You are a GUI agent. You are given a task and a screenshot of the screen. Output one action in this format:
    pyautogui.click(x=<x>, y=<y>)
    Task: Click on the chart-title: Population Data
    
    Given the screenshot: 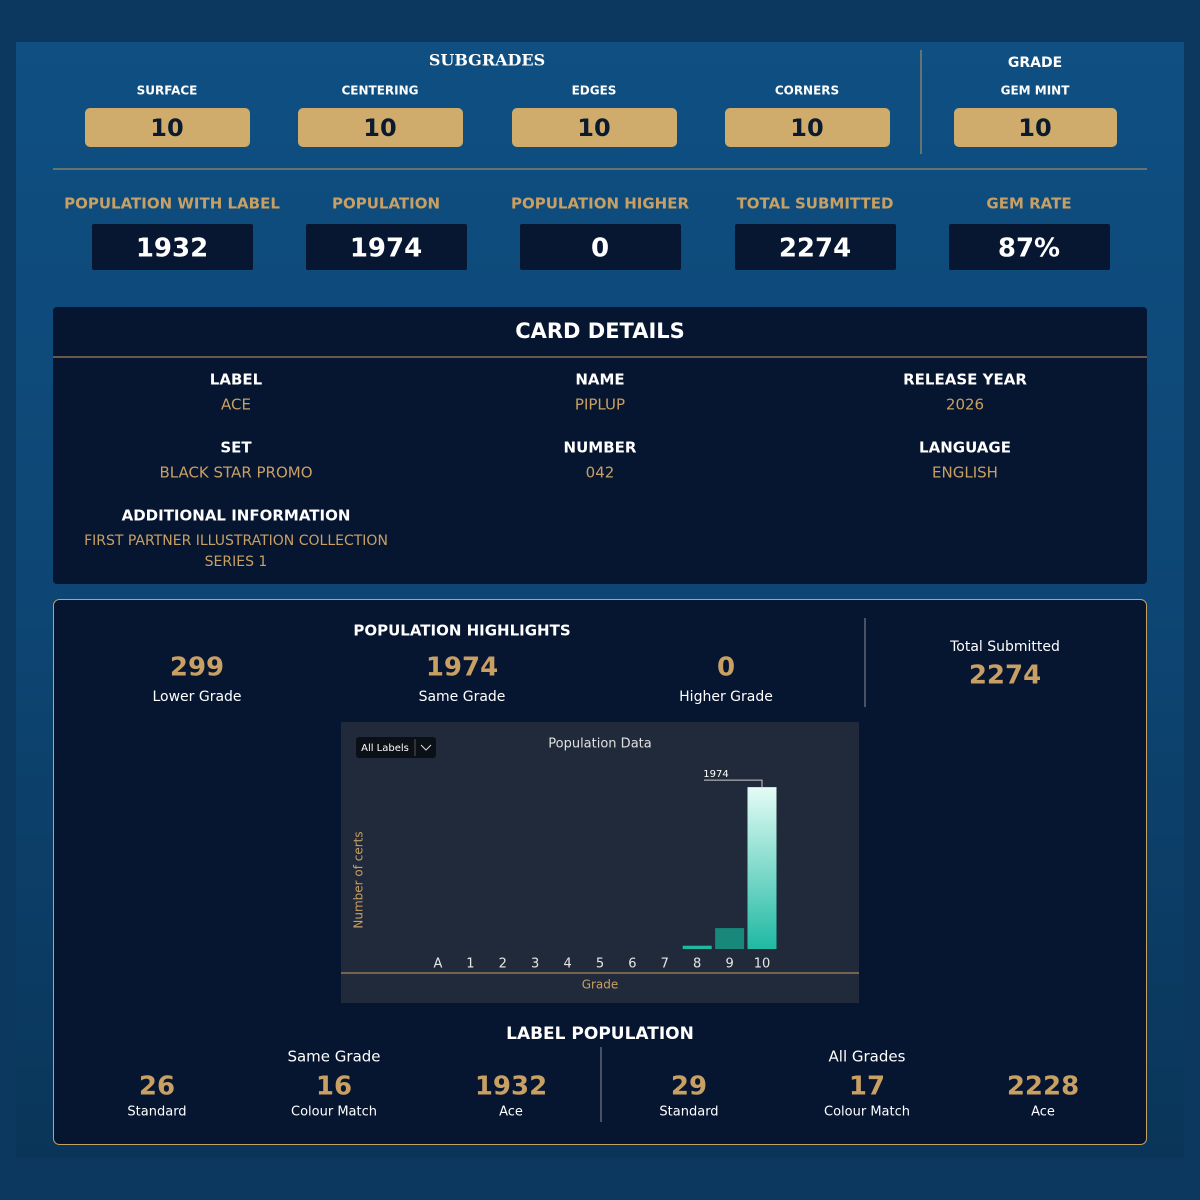 What is the action you would take?
    pyautogui.click(x=599, y=744)
    